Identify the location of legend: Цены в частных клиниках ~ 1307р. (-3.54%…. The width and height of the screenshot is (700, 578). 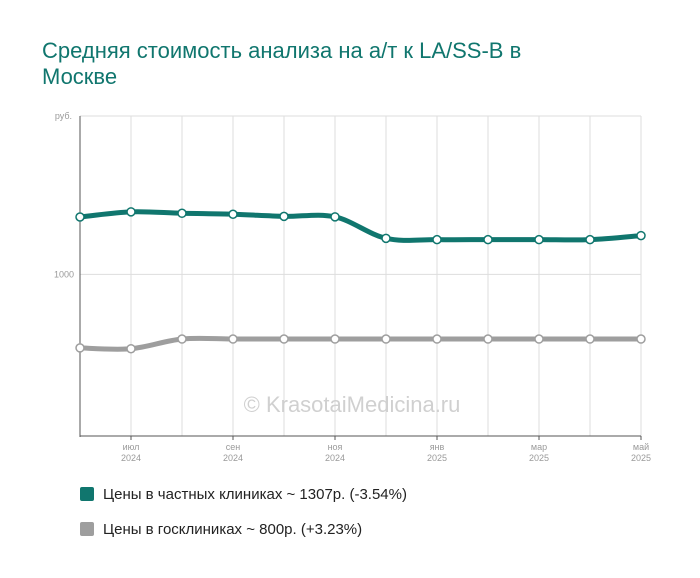
(243, 520).